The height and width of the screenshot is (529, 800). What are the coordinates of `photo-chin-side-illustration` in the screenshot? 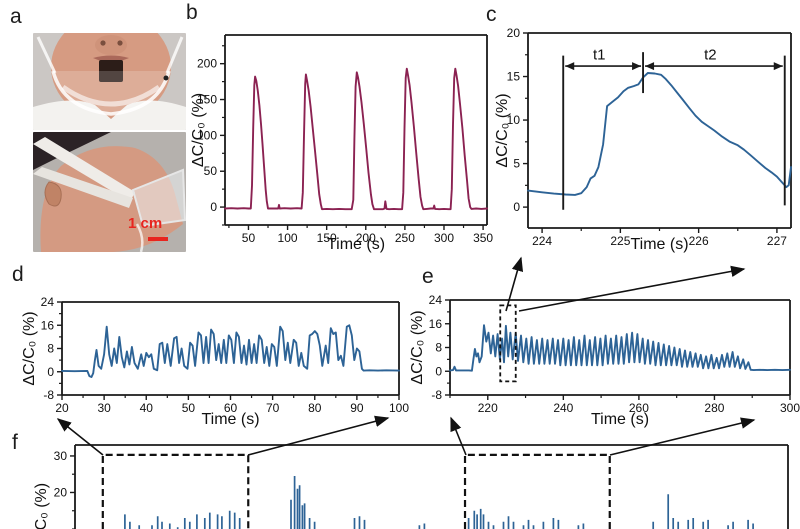 It's located at (109, 192).